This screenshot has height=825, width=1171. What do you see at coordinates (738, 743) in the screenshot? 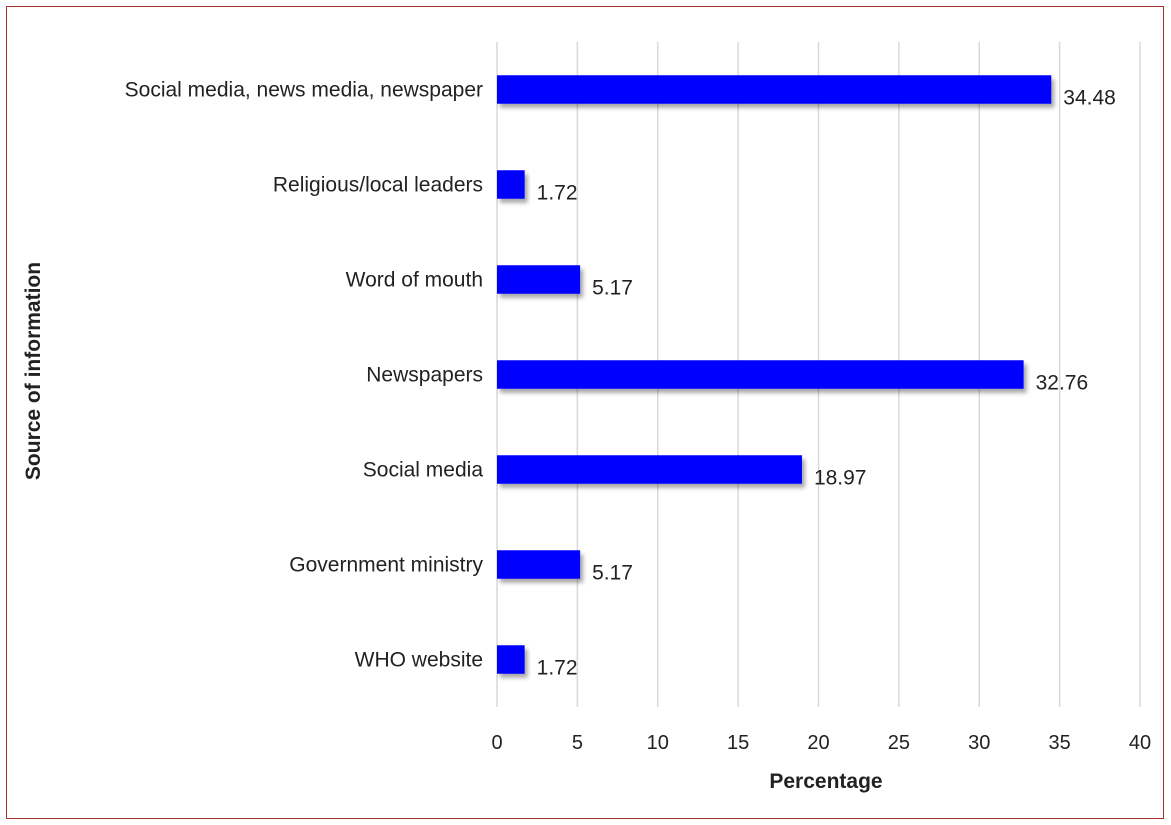
I see `x-tick-label: 15` at bounding box center [738, 743].